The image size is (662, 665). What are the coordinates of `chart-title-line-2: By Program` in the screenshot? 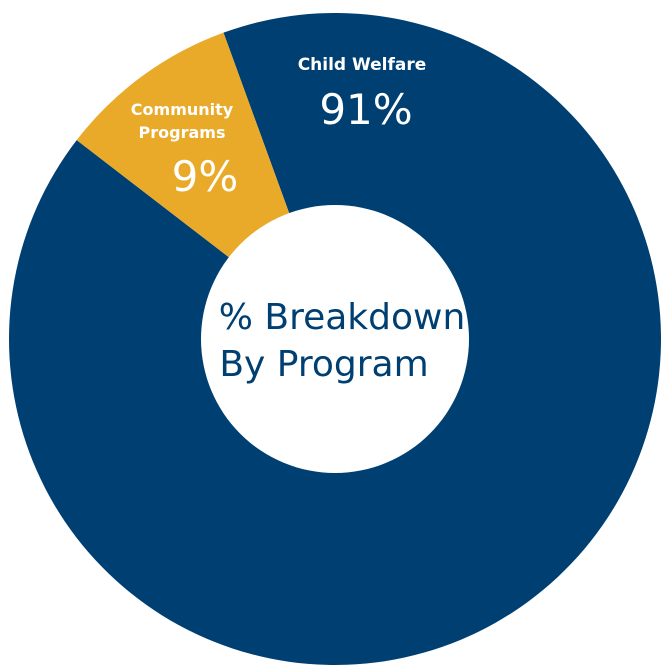 It's located at (323, 364).